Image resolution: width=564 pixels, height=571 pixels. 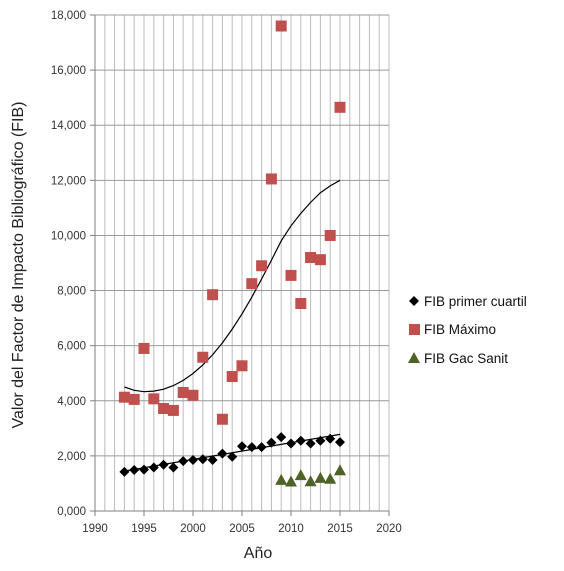 I want to click on y-tick-label: 14,000, so click(x=68, y=126).